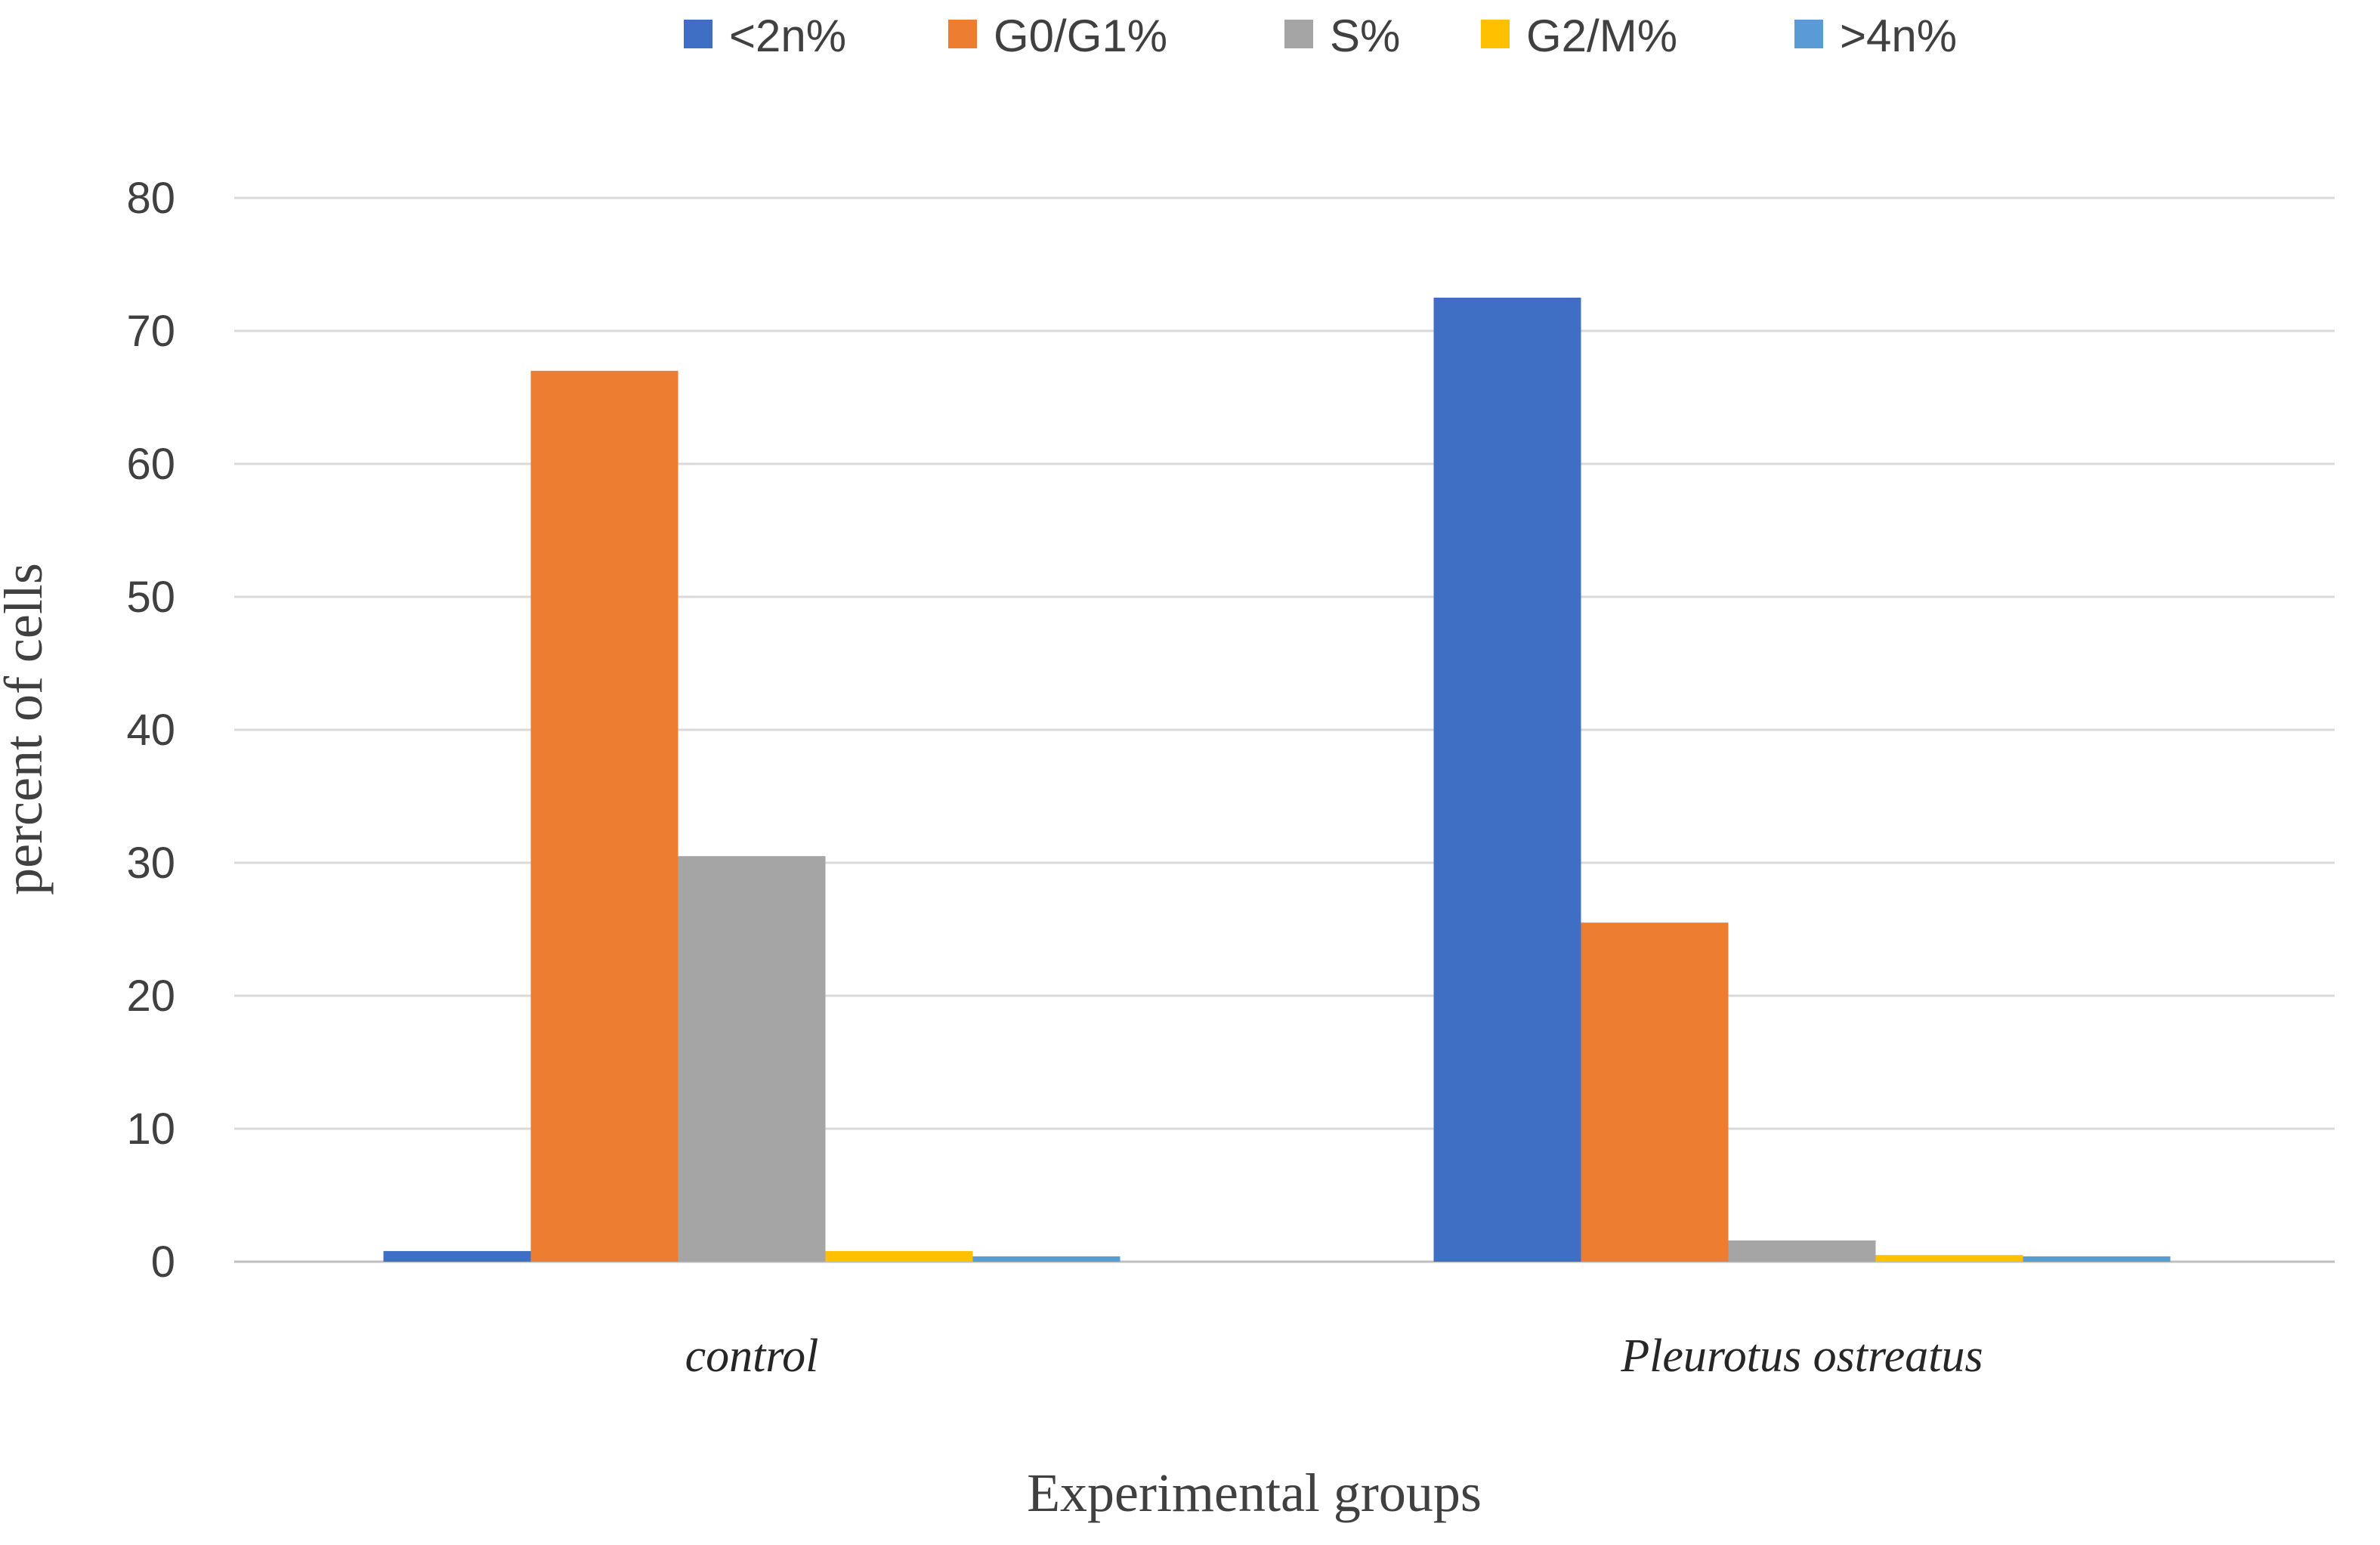 This screenshot has height=1545, width=2380. I want to click on x-axis-title: Experimental groups, so click(1254, 1493).